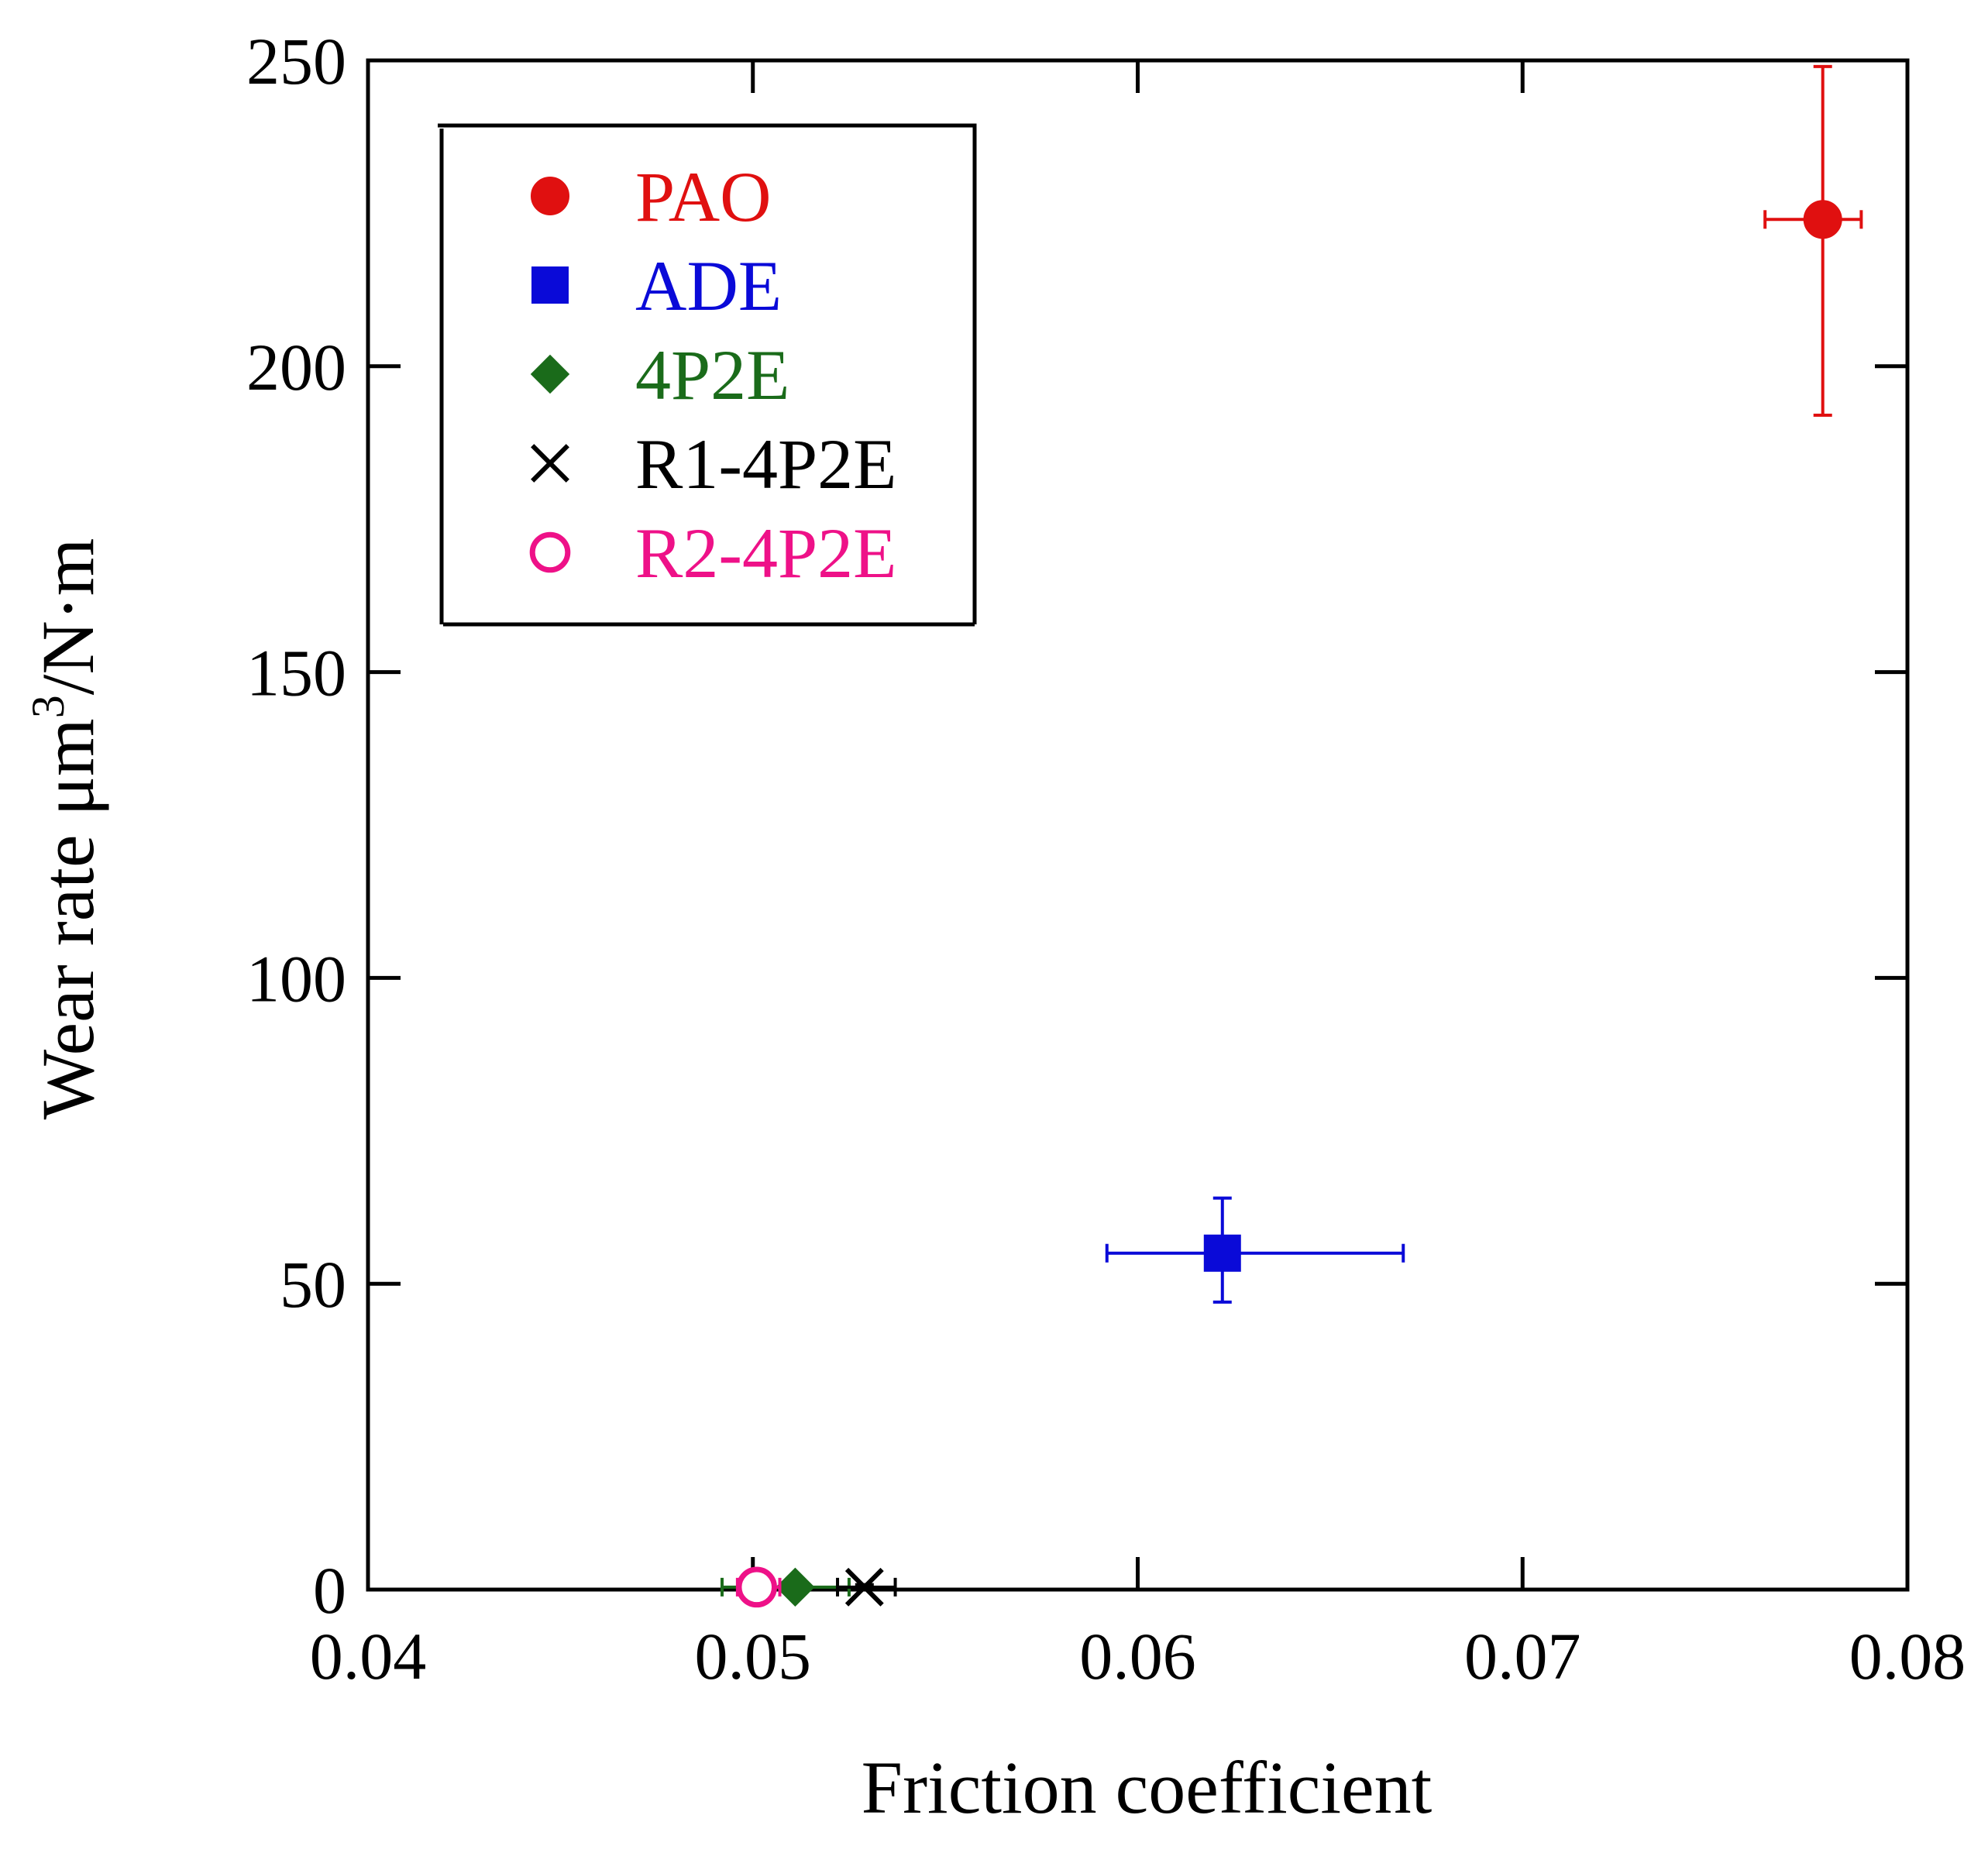  I want to click on legend-item-ade: ADE, so click(656, 285).